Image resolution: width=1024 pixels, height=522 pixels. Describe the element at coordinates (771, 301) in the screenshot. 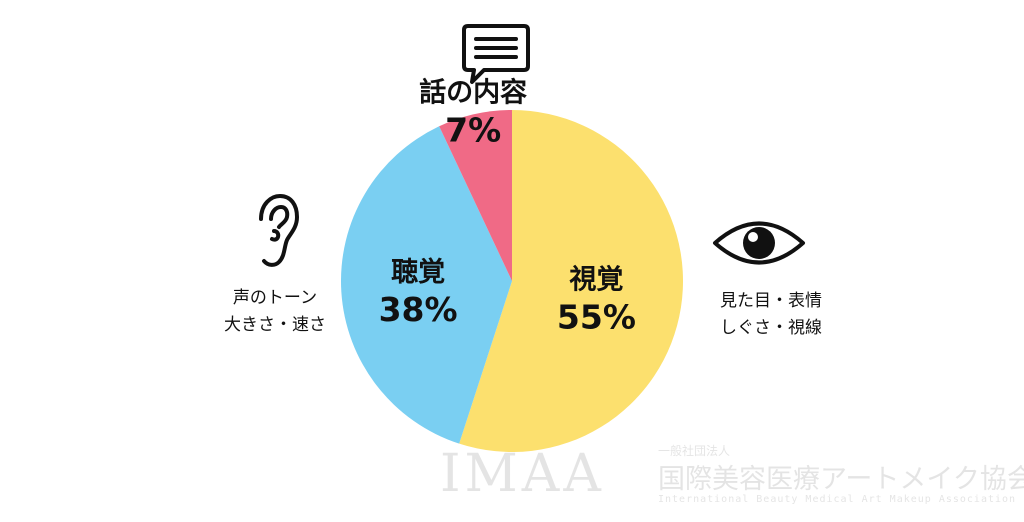

I see `visual-annotation-line-1: 見た目・表情` at that location.